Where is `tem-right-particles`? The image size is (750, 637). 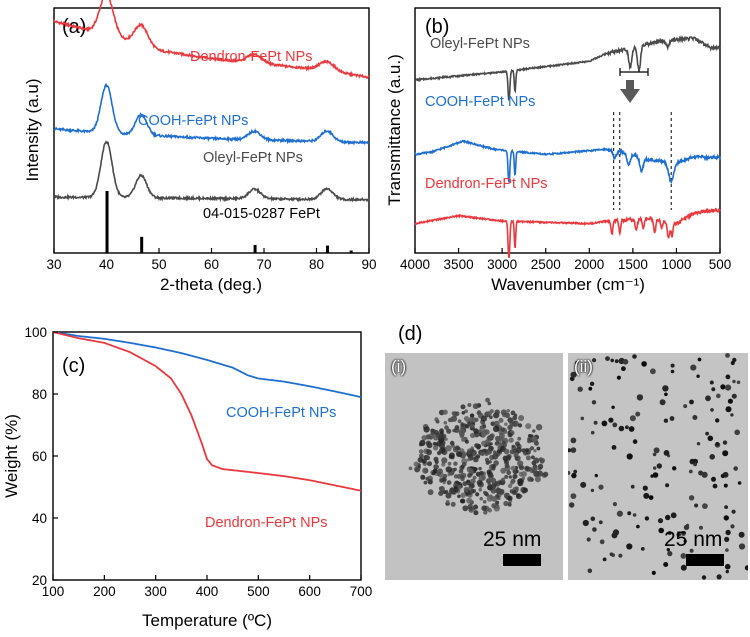 tem-right-particles is located at coordinates (658, 466).